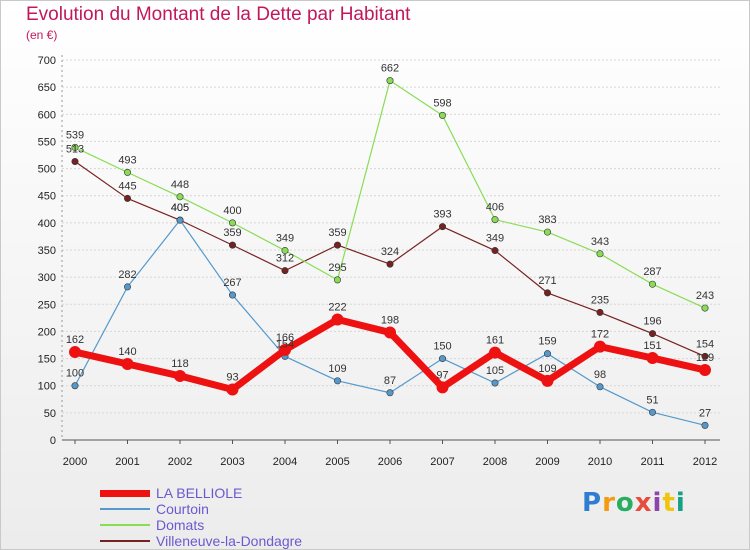 The height and width of the screenshot is (550, 750). Describe the element at coordinates (47, 305) in the screenshot. I see `y-tick-label: 250` at that location.